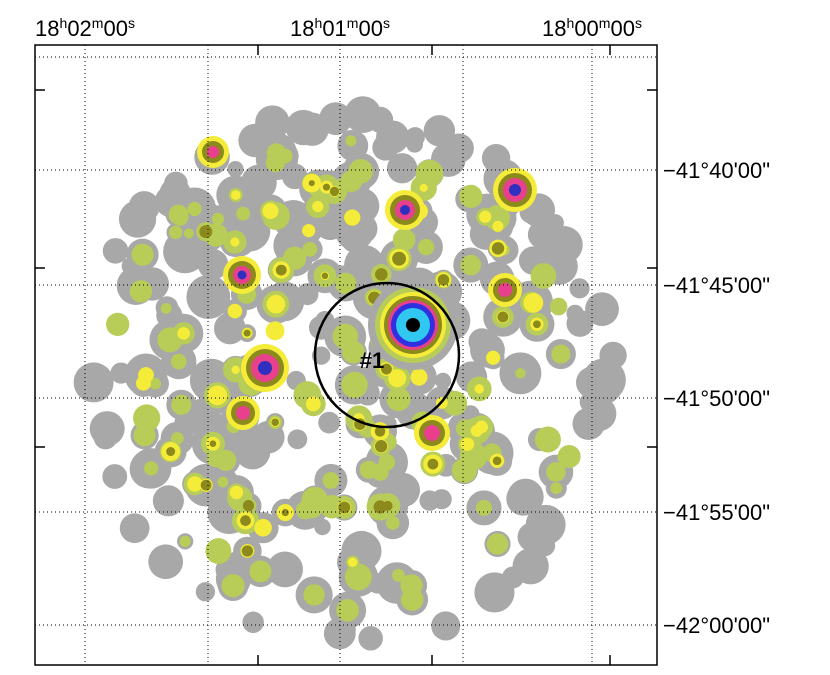 The image size is (830, 675). What do you see at coordinates (716, 512) in the screenshot?
I see `dec-label: −41°55'00"` at bounding box center [716, 512].